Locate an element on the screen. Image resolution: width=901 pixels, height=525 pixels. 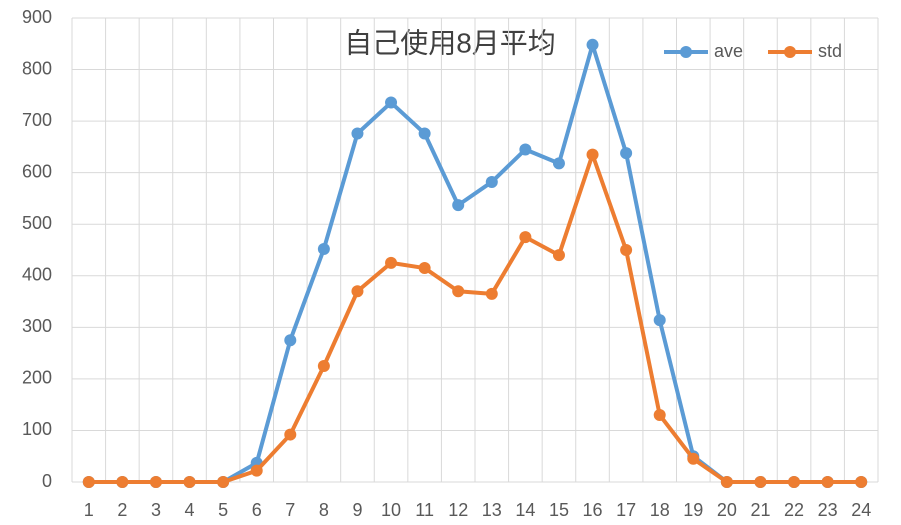
x-tick-label: 13 is located at coordinates (492, 510).